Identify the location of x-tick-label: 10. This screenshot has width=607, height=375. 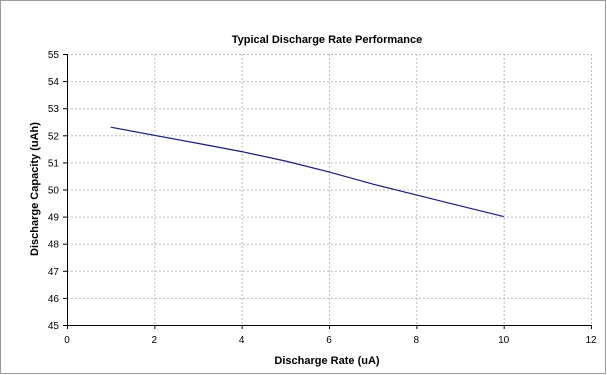
(504, 340).